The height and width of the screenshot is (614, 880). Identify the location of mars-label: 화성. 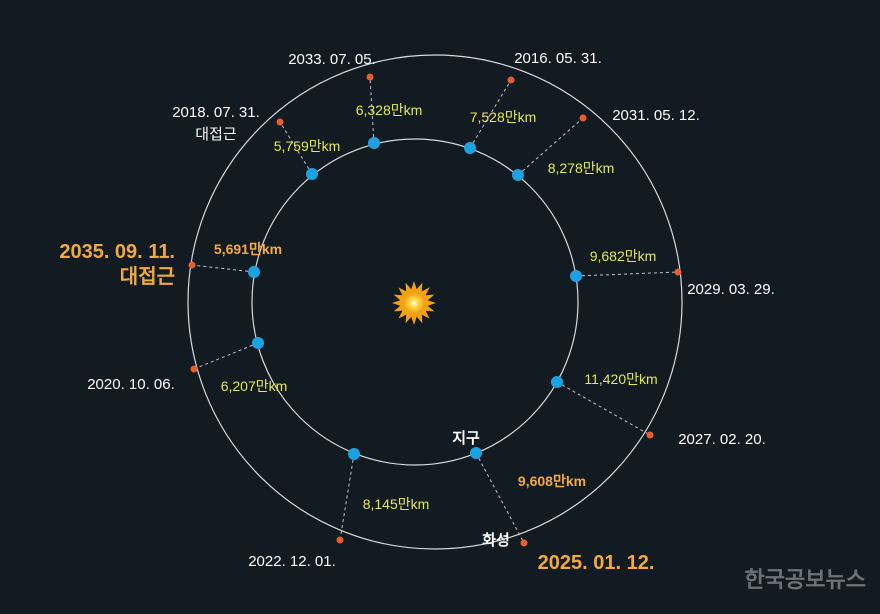
(496, 540).